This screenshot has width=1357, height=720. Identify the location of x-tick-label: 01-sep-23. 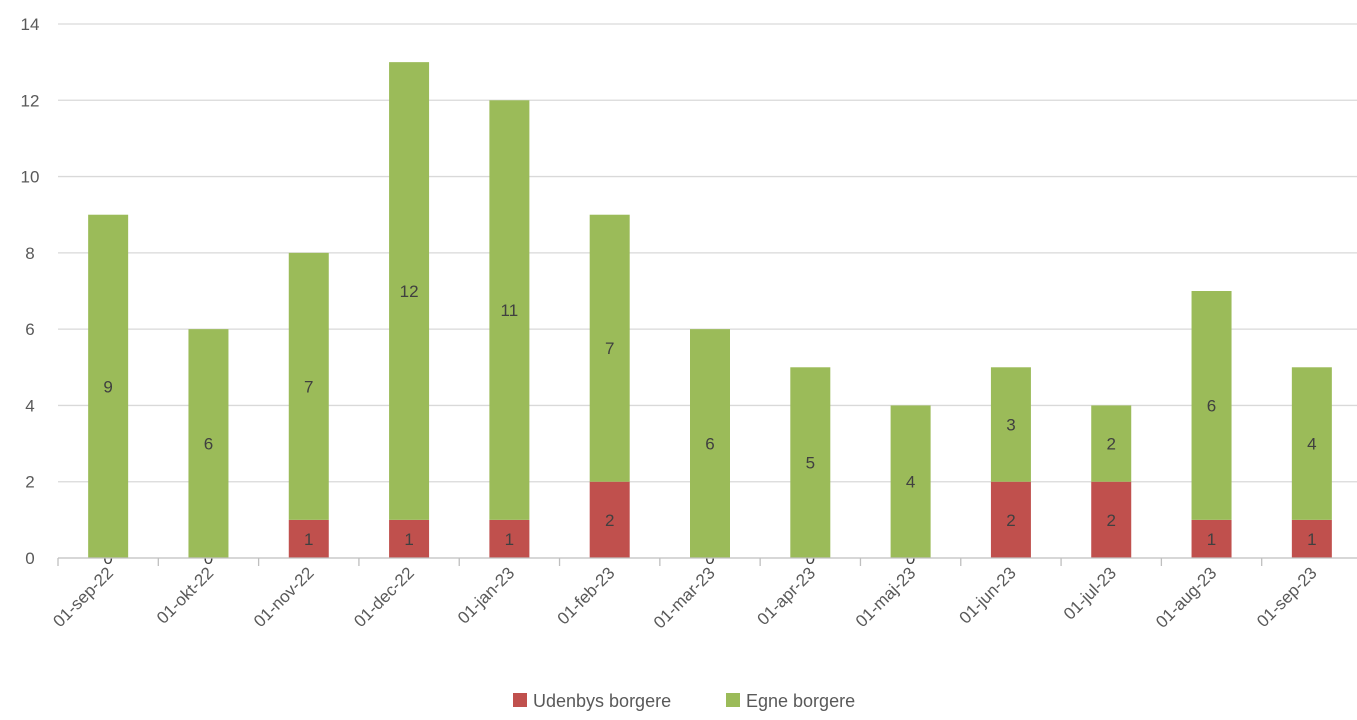
(1287, 597).